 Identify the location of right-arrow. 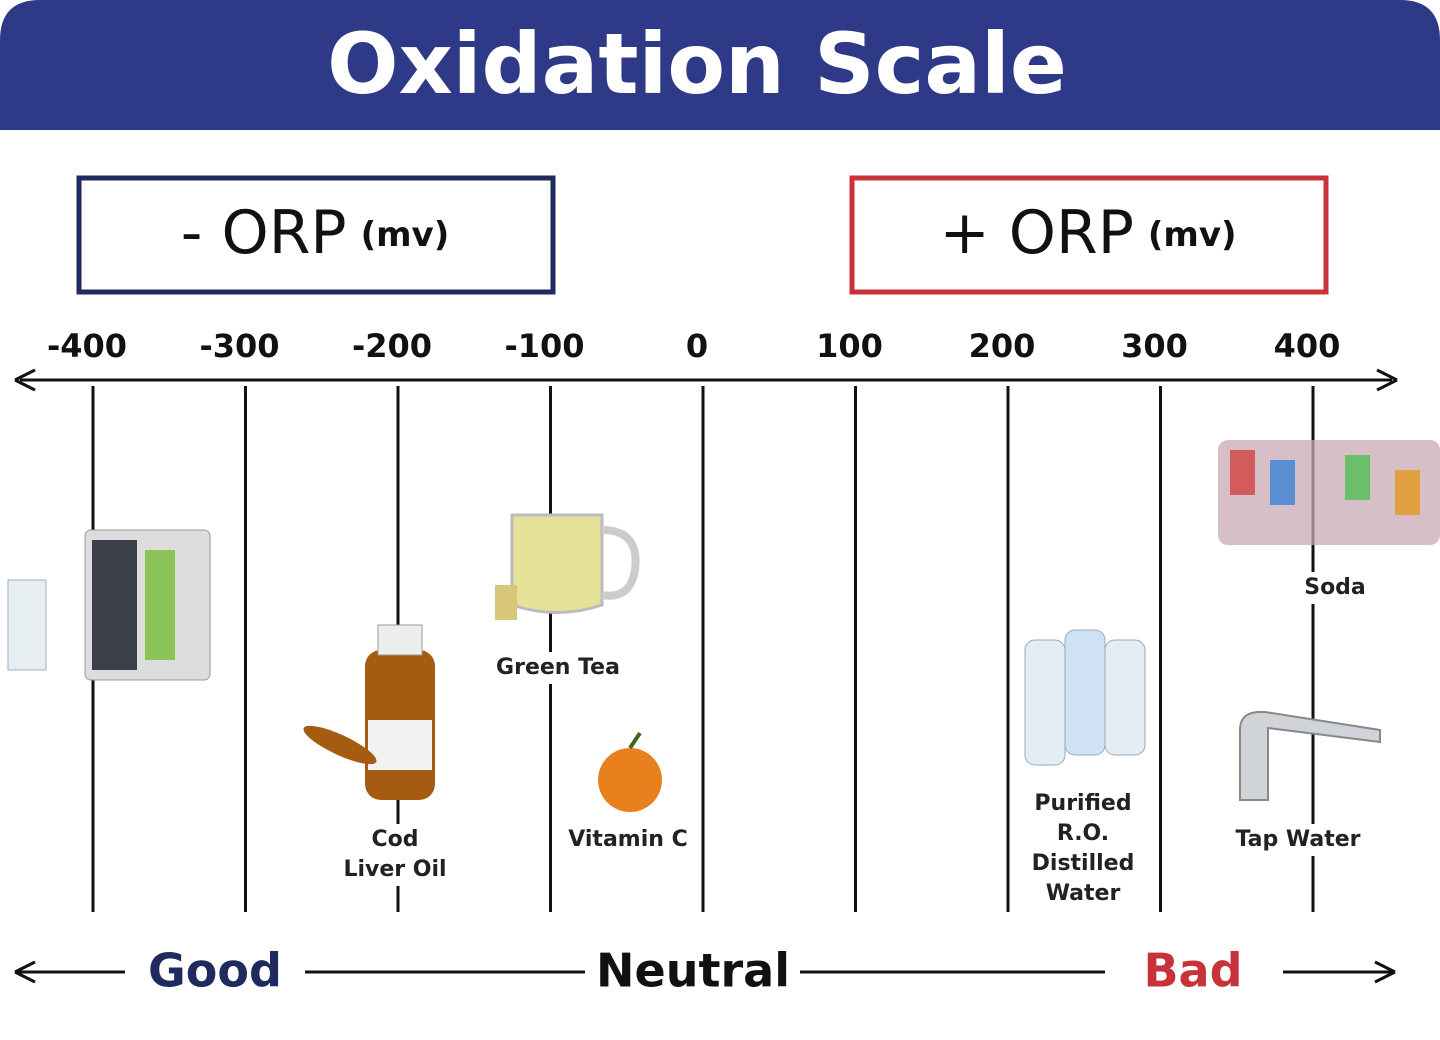
(1339, 972).